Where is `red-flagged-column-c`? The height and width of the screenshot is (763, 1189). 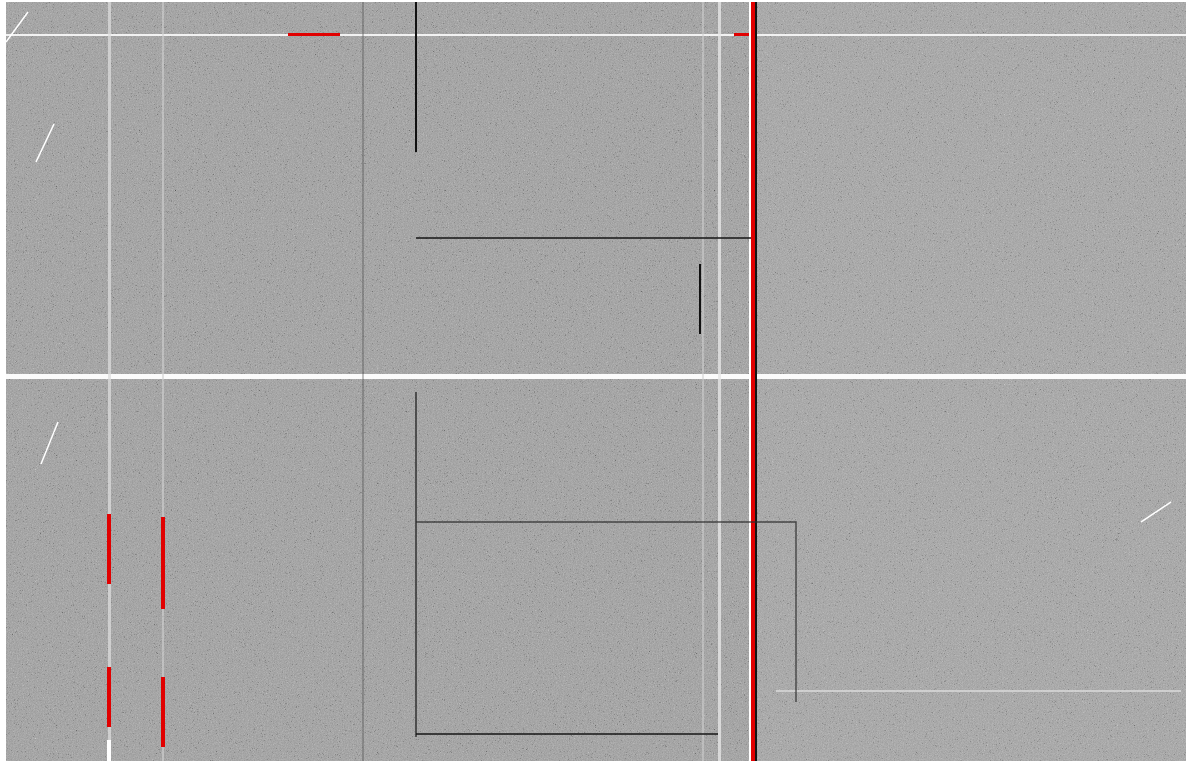
red-flagged-column-c is located at coordinates (109, 697).